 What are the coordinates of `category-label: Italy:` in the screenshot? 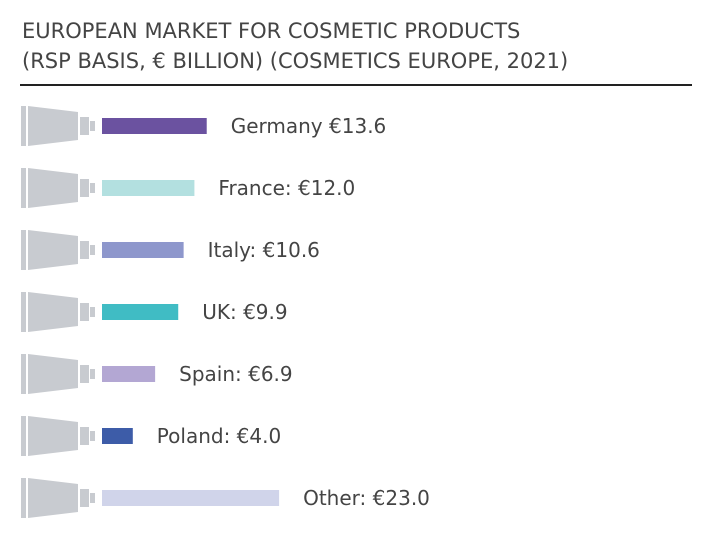 It's located at (232, 250).